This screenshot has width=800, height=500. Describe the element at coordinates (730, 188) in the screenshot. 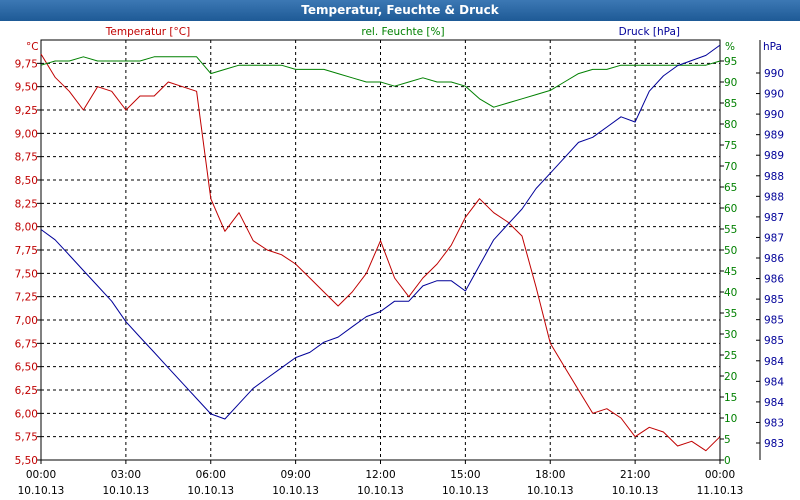

I see `humidity-tick-label: 65` at that location.